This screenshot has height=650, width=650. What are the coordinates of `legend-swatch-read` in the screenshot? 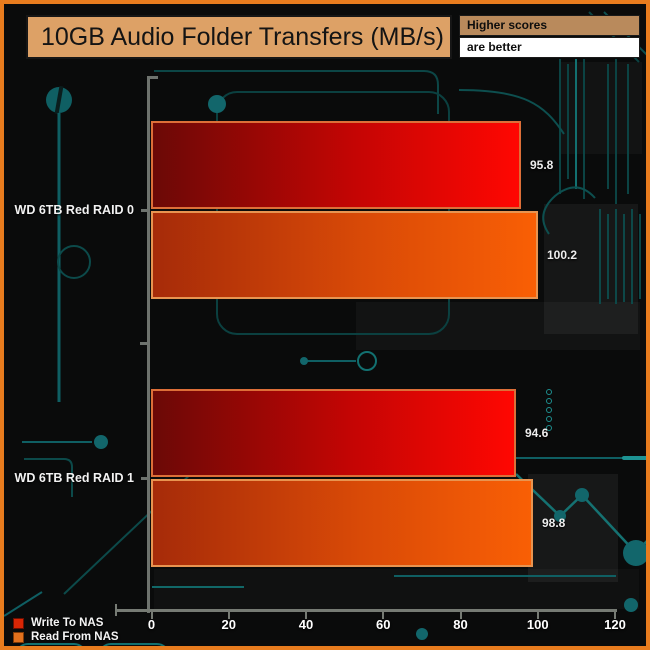 It's located at (18, 637).